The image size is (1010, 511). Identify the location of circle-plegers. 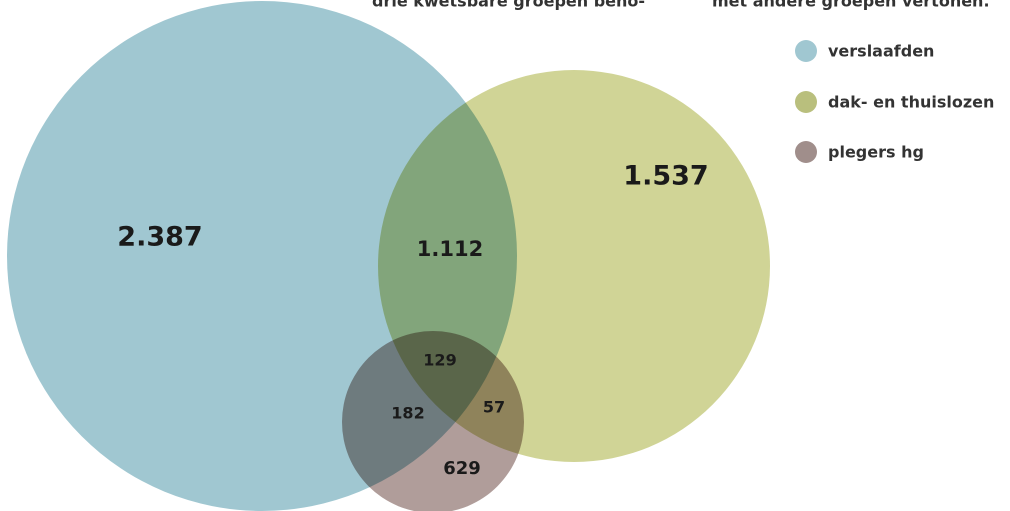
(433, 421).